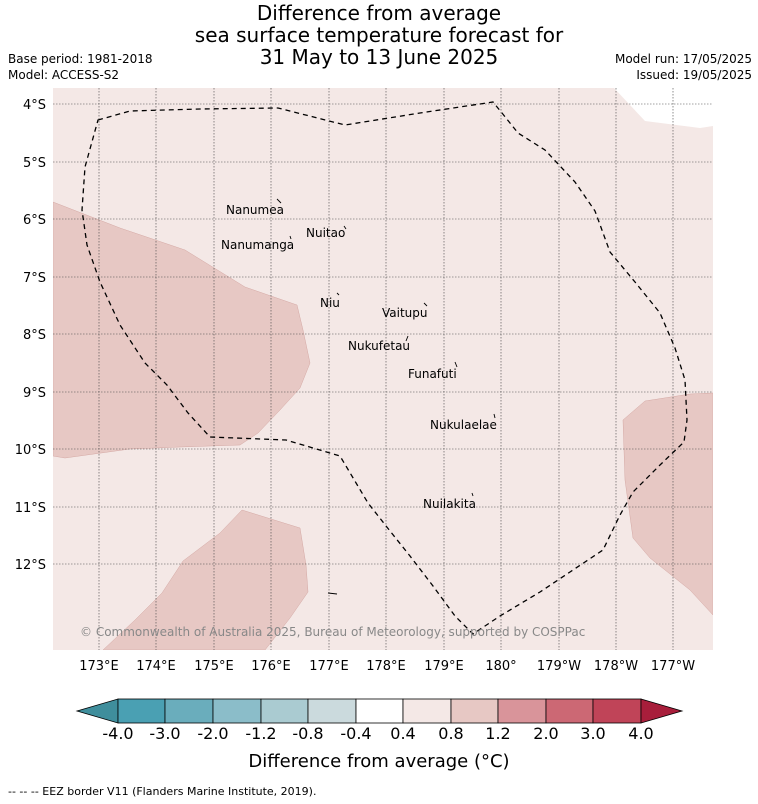 The image size is (758, 804). What do you see at coordinates (34, 393) in the screenshot?
I see `lat-label: 9°S` at bounding box center [34, 393].